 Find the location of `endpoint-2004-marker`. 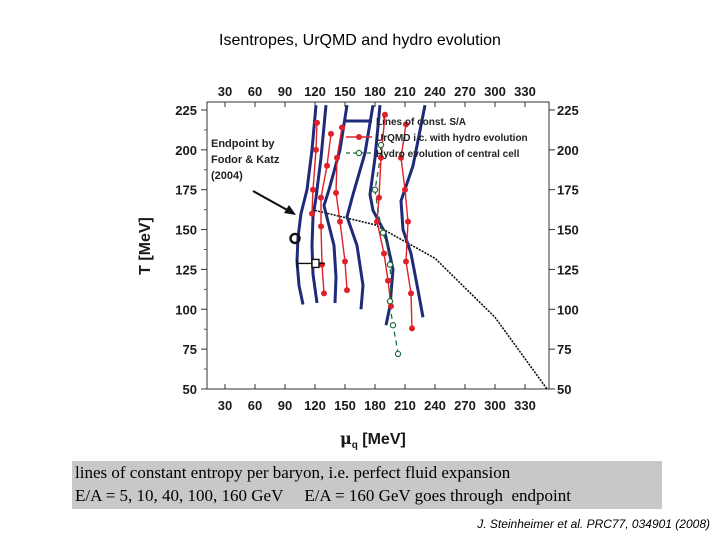

endpoint-2004-marker is located at coordinates (295, 238).